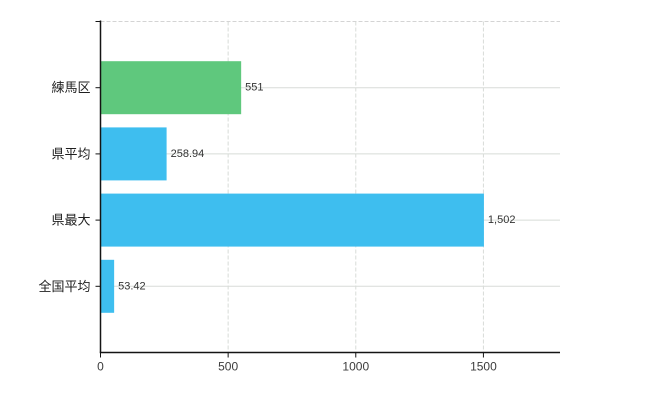  I want to click on value-label: 1,502, so click(502, 220).